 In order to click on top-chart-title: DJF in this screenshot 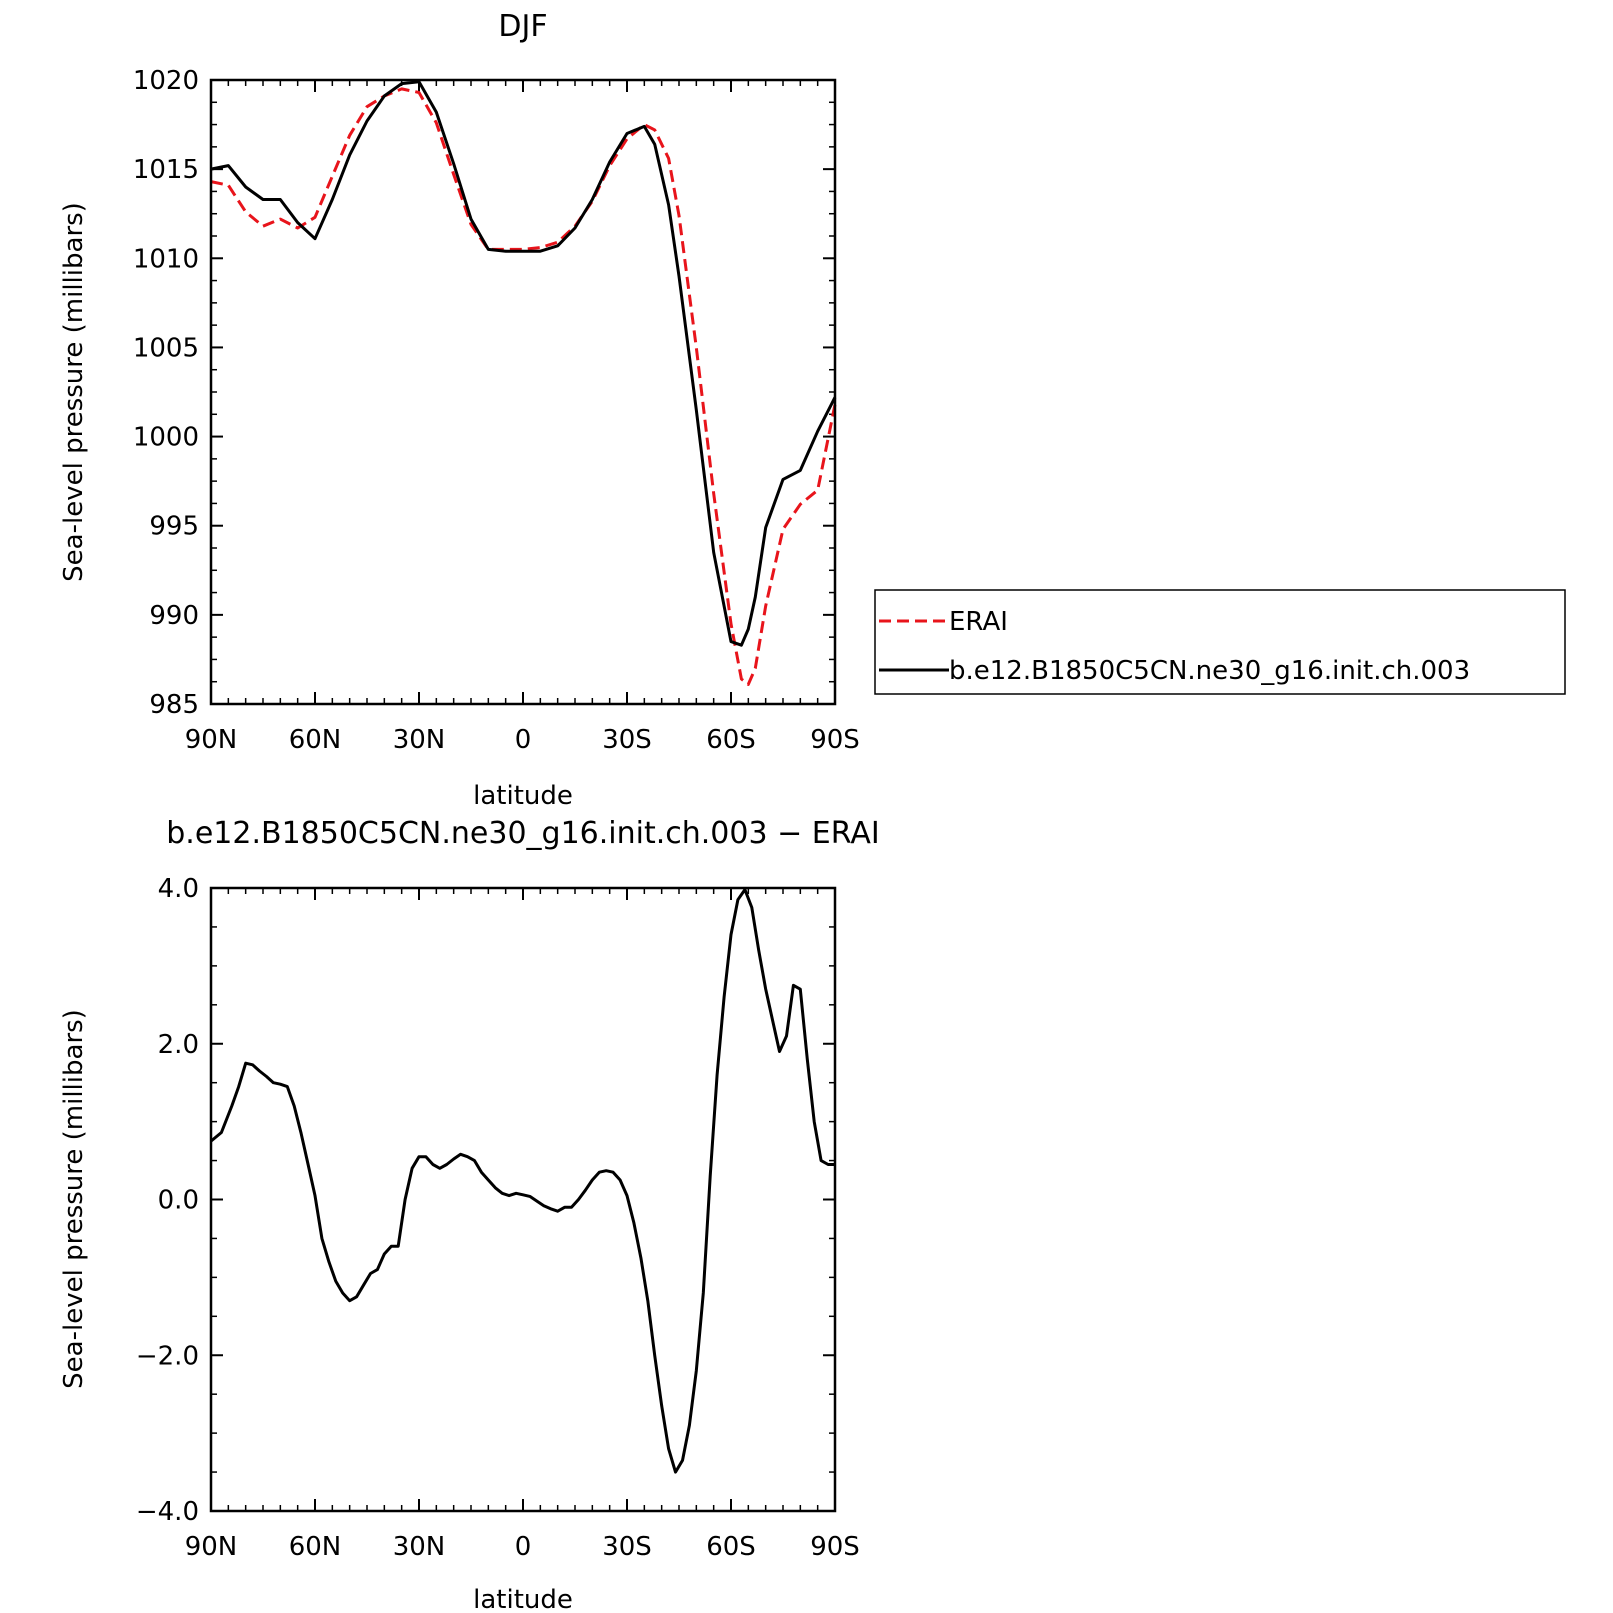, I will do `click(522, 26)`.